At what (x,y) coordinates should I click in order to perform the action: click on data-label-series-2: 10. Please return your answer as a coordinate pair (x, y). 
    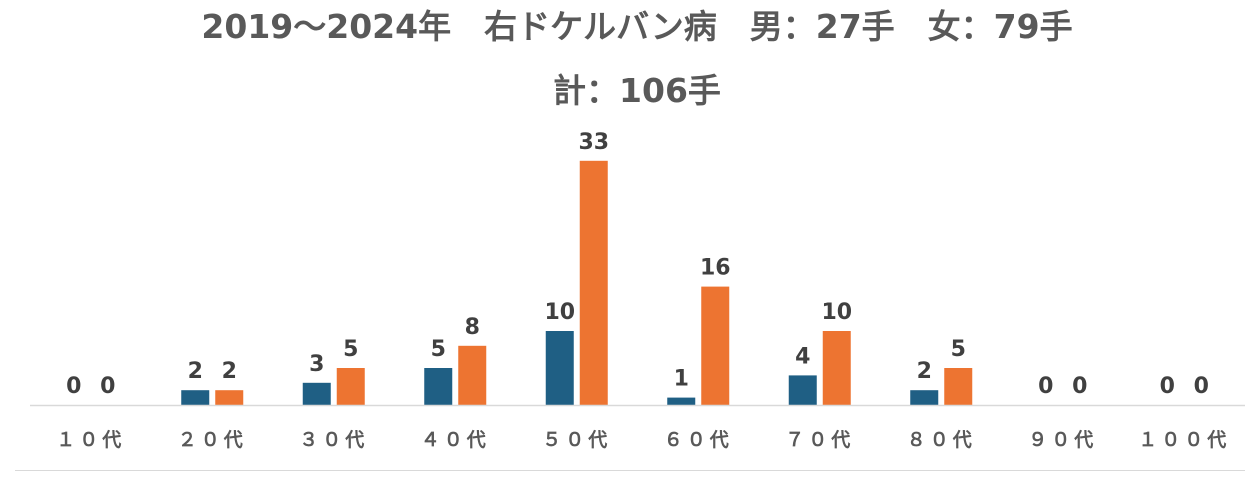
    Looking at the image, I should click on (836, 312).